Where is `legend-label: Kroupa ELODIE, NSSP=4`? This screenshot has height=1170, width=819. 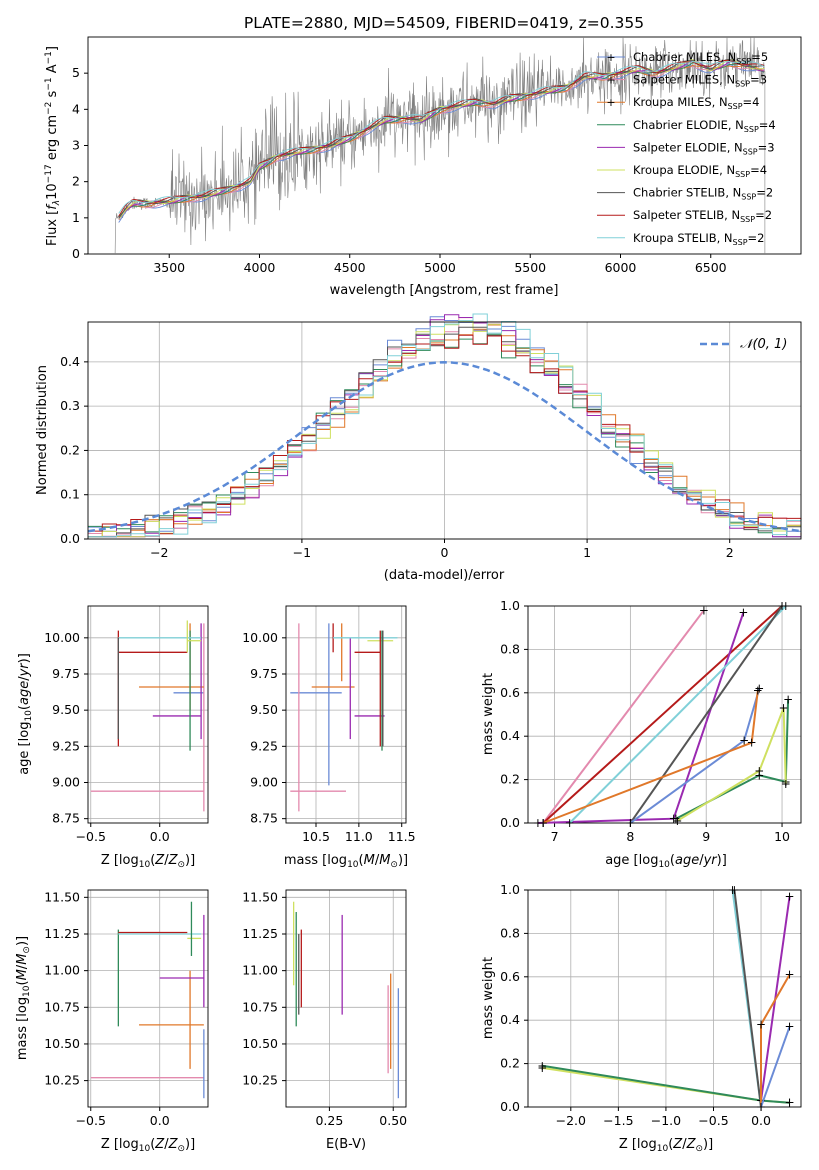 legend-label: Kroupa ELODIE, NSSP=4 is located at coordinates (700, 171).